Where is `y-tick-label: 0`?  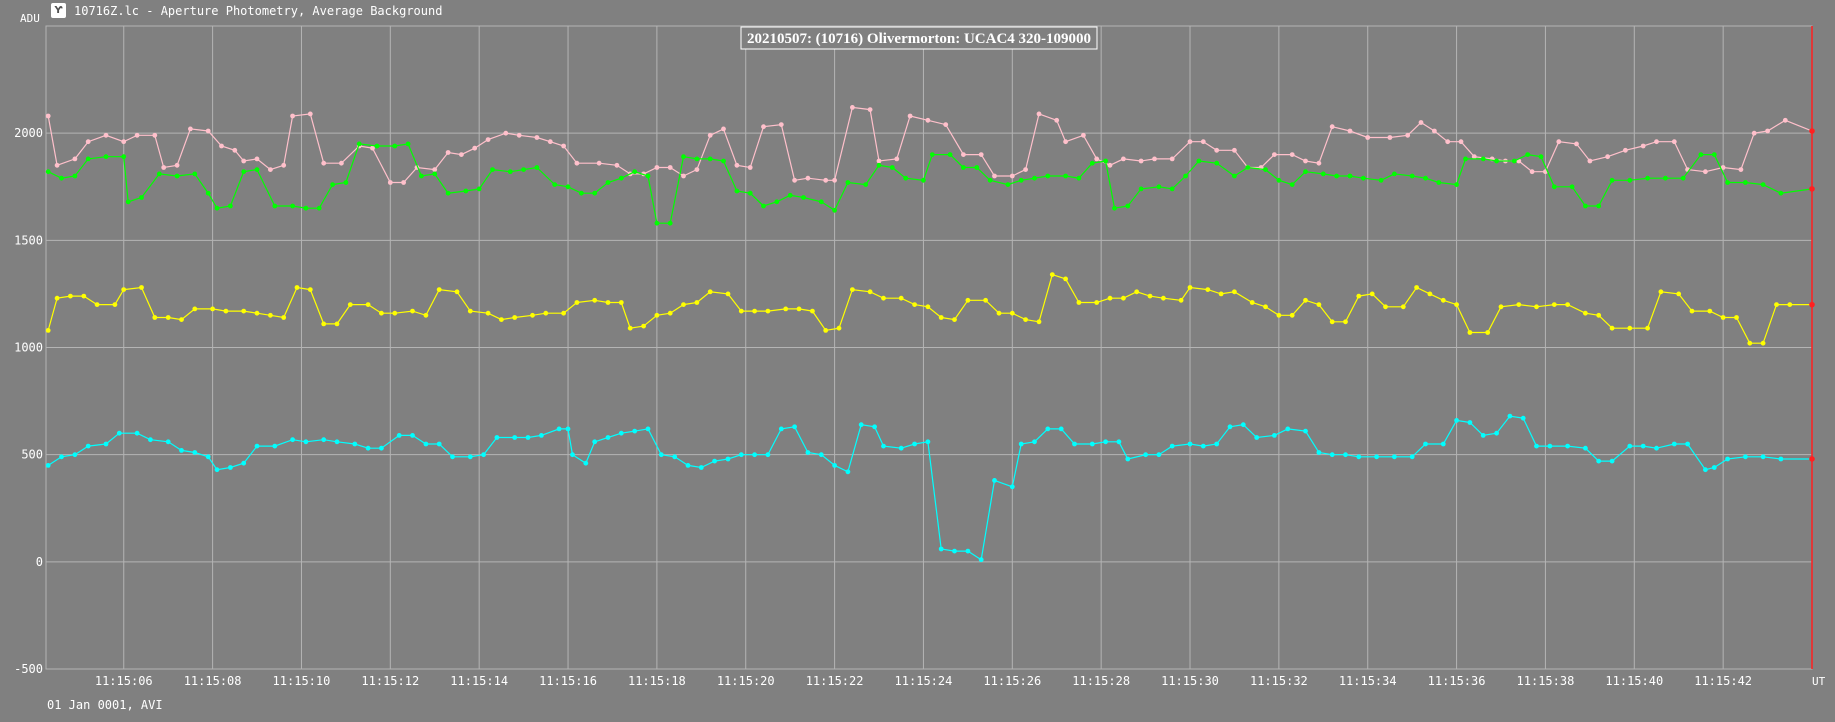
y-tick-label: 0 is located at coordinates (39, 562).